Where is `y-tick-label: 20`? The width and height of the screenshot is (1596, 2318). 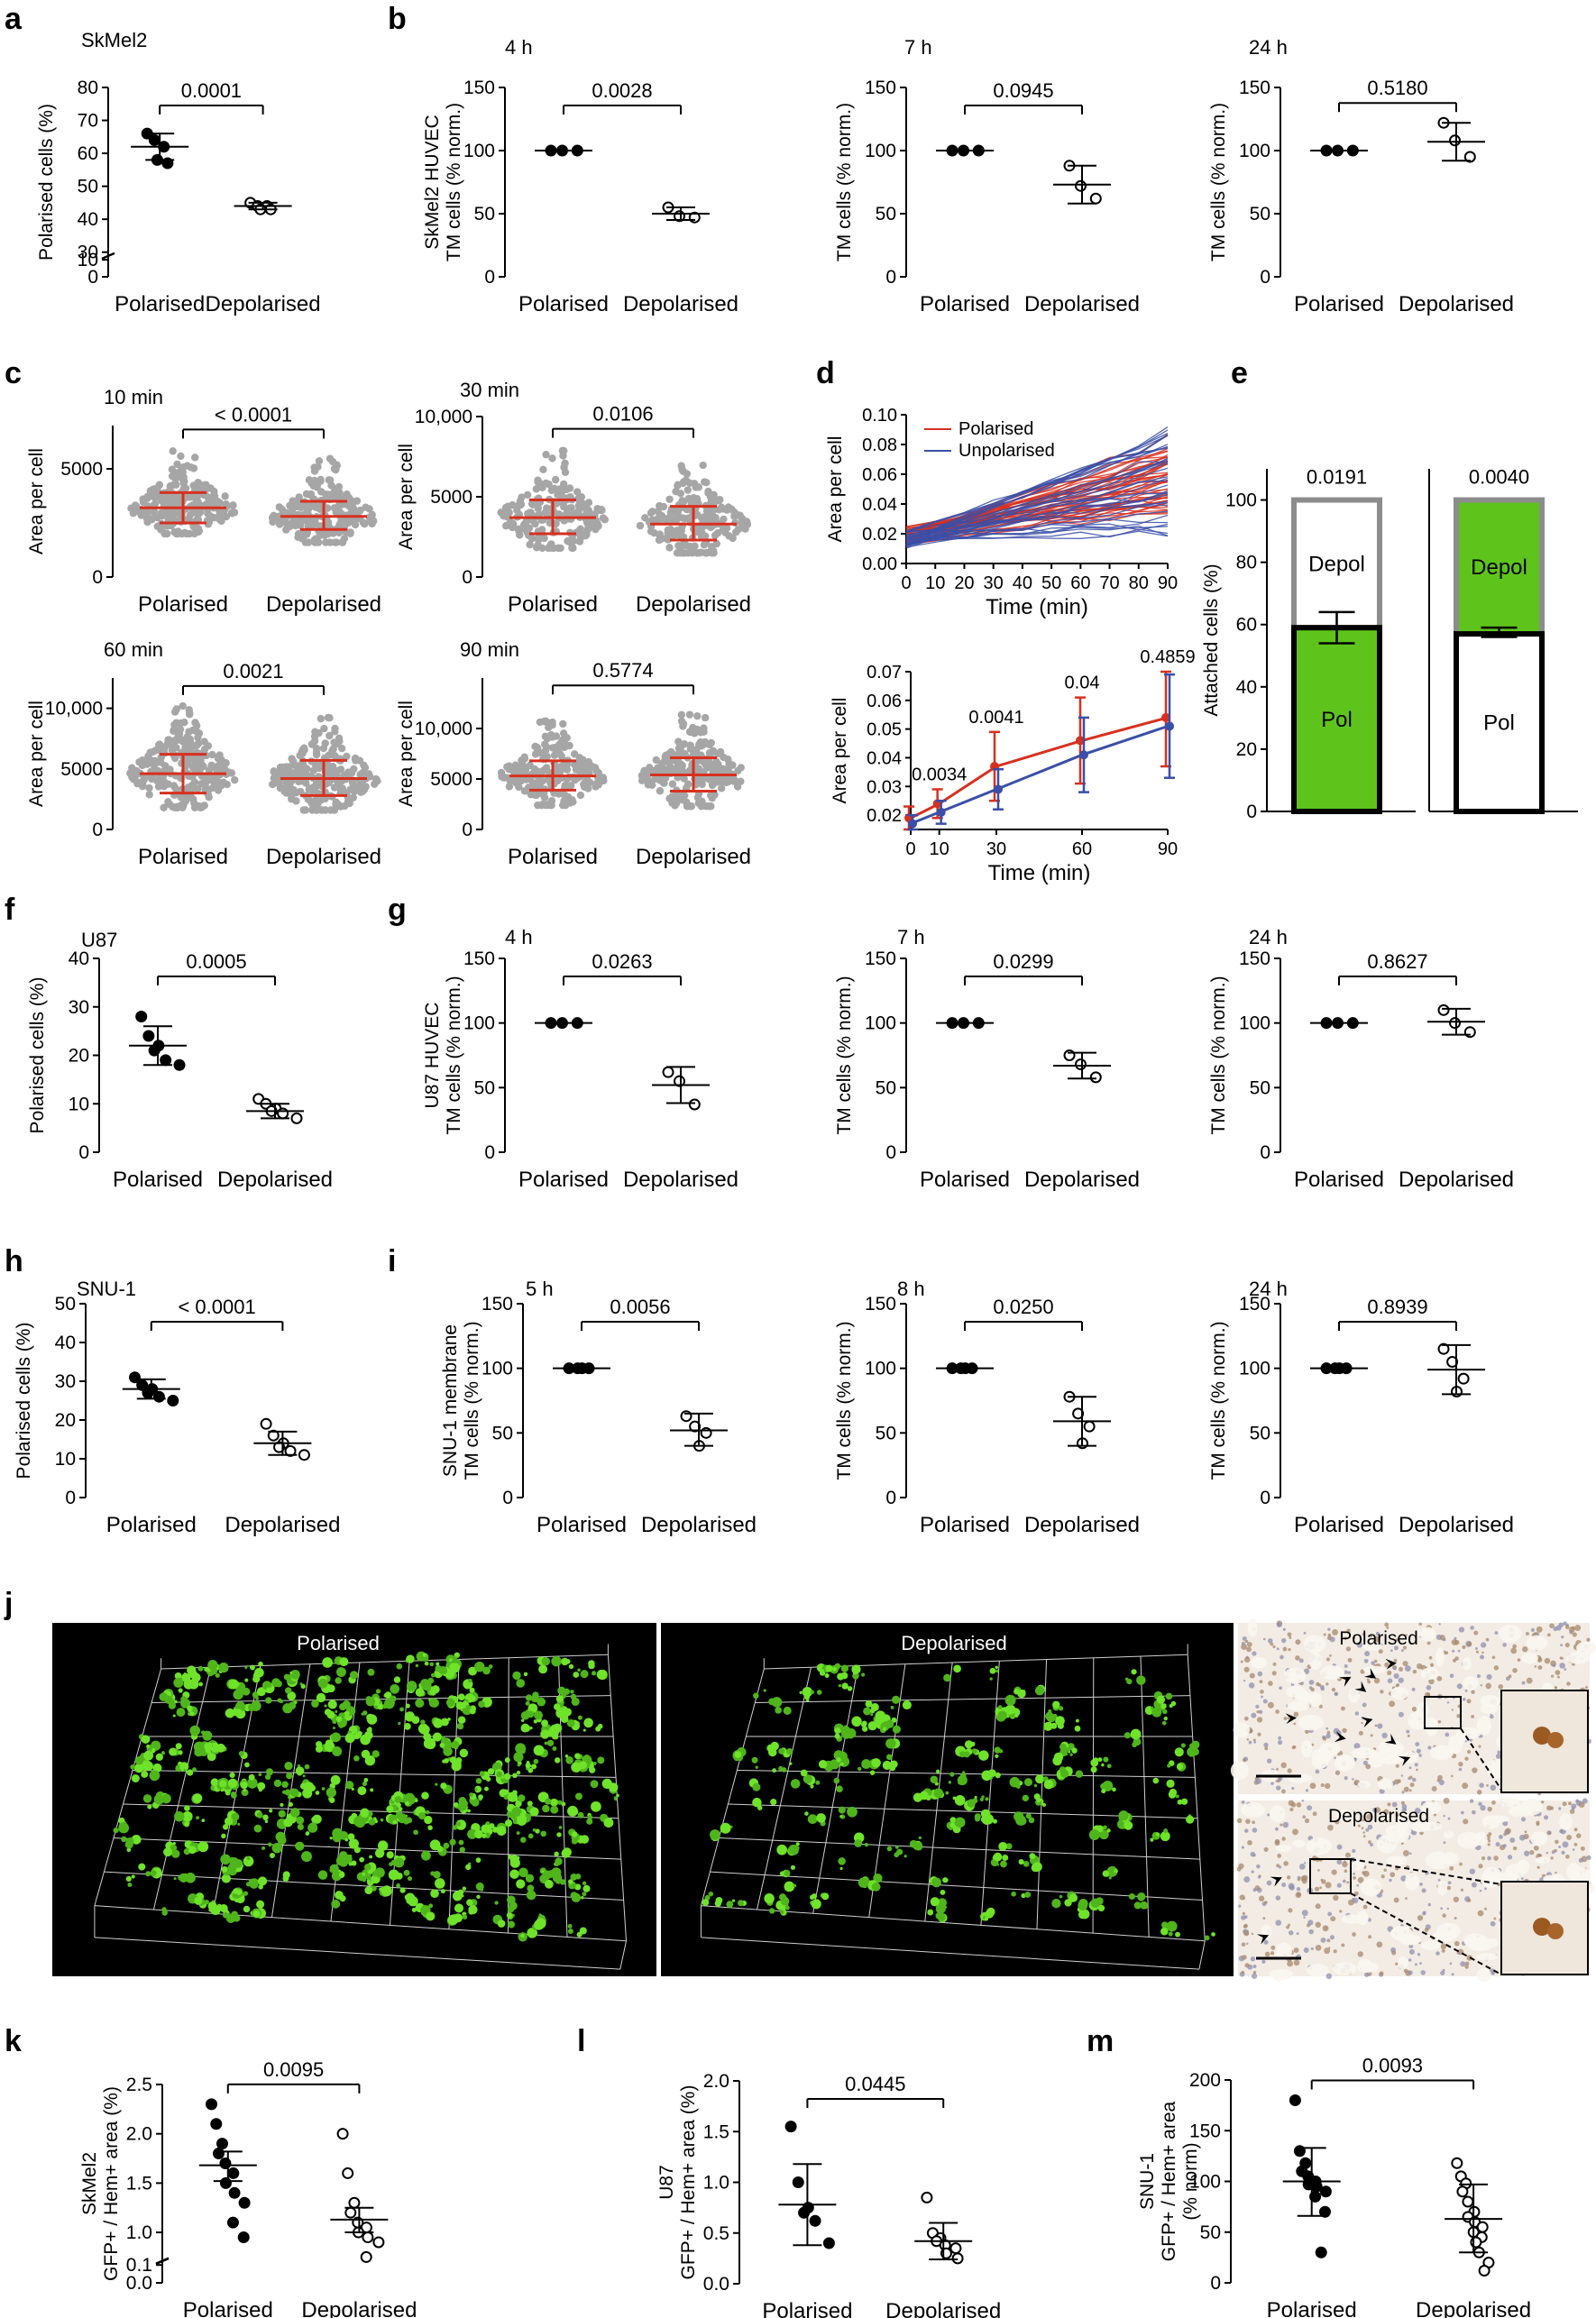 y-tick-label: 20 is located at coordinates (79, 1056).